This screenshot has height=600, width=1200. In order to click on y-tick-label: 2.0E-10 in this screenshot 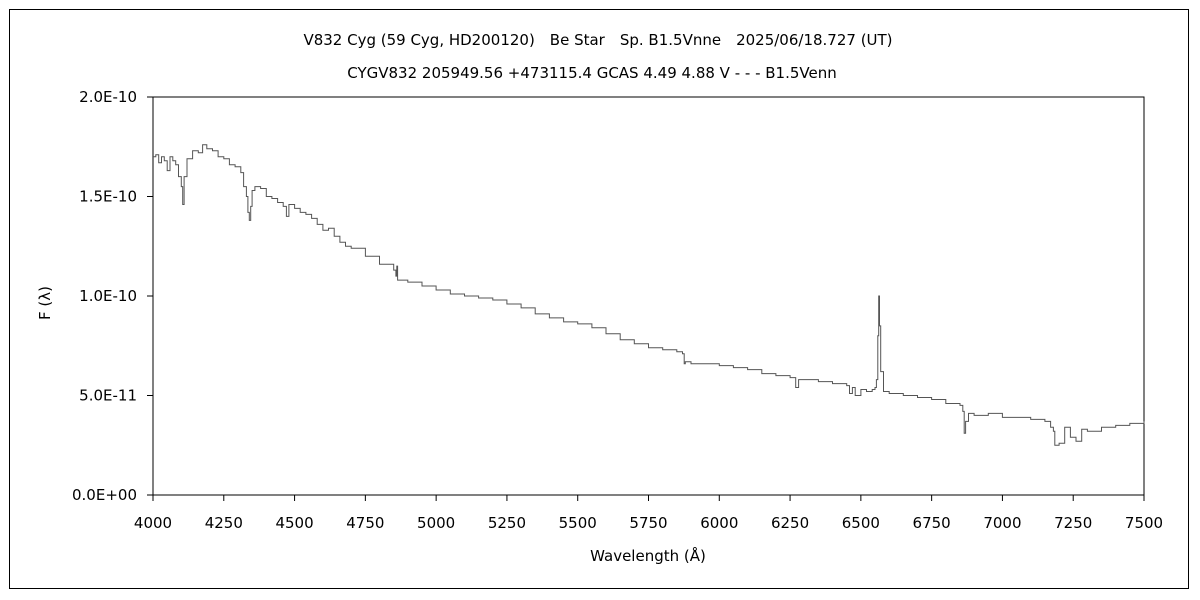, I will do `click(108, 97)`.